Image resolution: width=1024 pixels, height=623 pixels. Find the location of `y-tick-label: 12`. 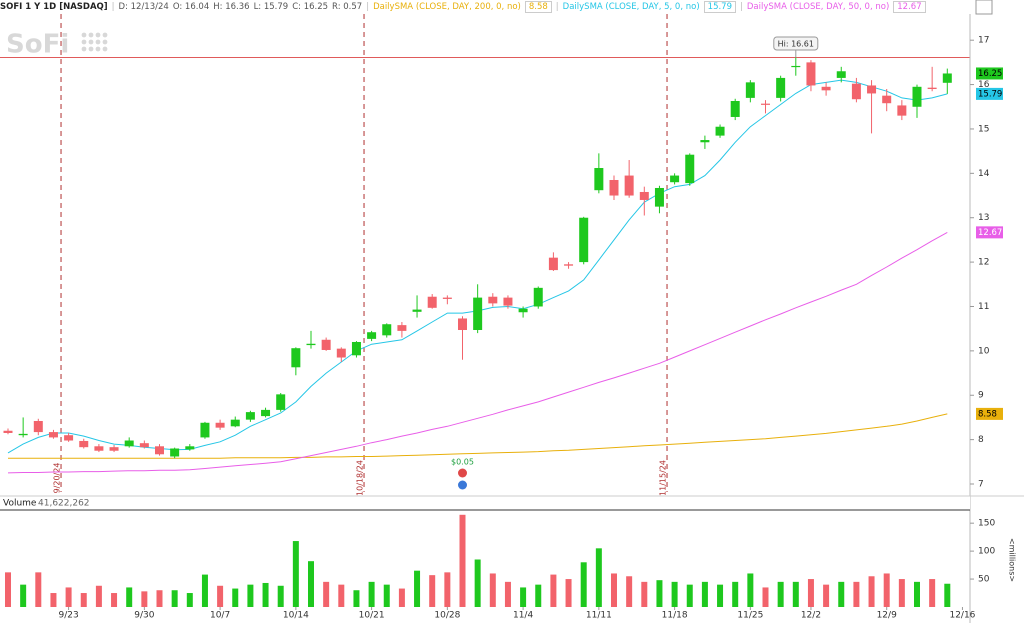

y-tick-label: 12 is located at coordinates (983, 263).